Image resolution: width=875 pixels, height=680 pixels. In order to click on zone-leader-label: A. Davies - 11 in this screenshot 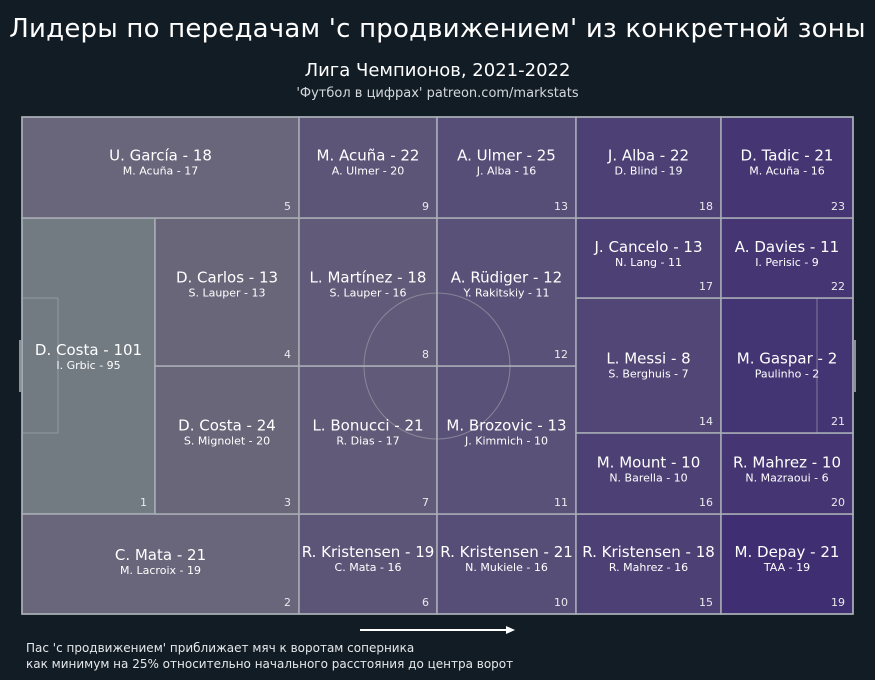, I will do `click(787, 247)`.